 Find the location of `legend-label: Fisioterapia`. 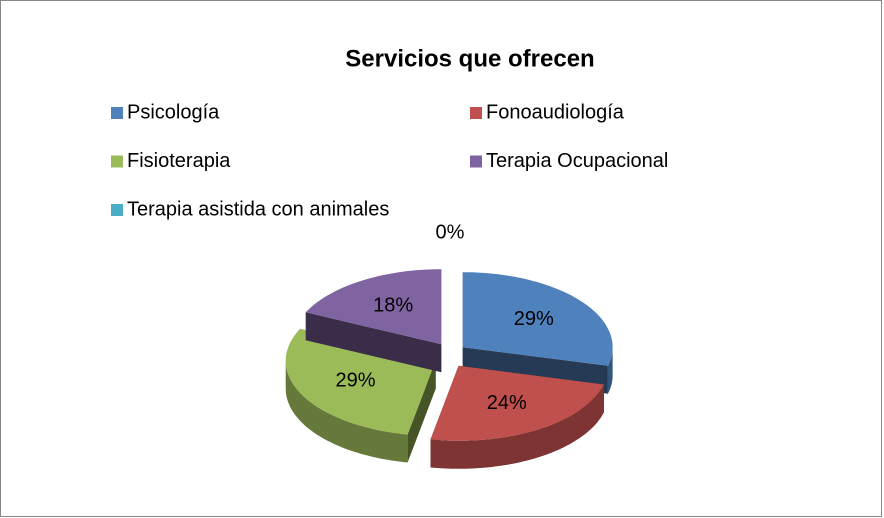

legend-label: Fisioterapia is located at coordinates (179, 161).